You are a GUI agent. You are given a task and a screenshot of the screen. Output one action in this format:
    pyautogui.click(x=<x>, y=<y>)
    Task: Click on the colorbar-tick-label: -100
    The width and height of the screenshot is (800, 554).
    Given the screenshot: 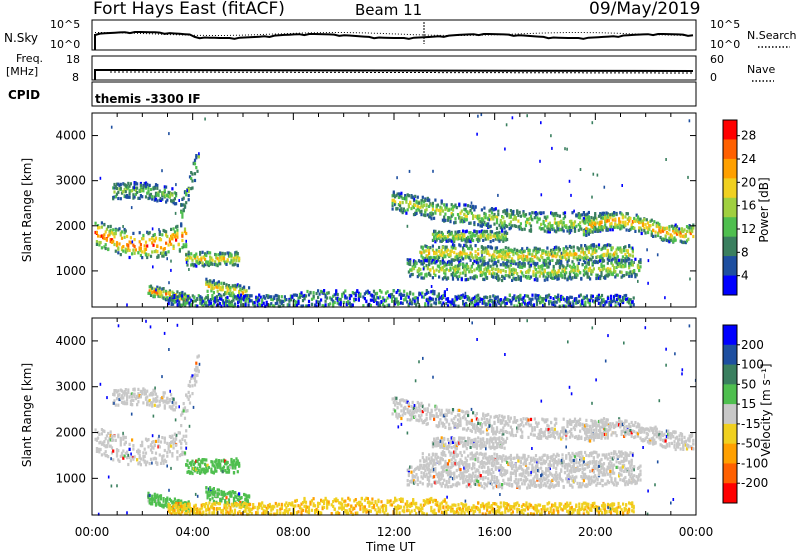 What is the action you would take?
    pyautogui.click(x=754, y=463)
    